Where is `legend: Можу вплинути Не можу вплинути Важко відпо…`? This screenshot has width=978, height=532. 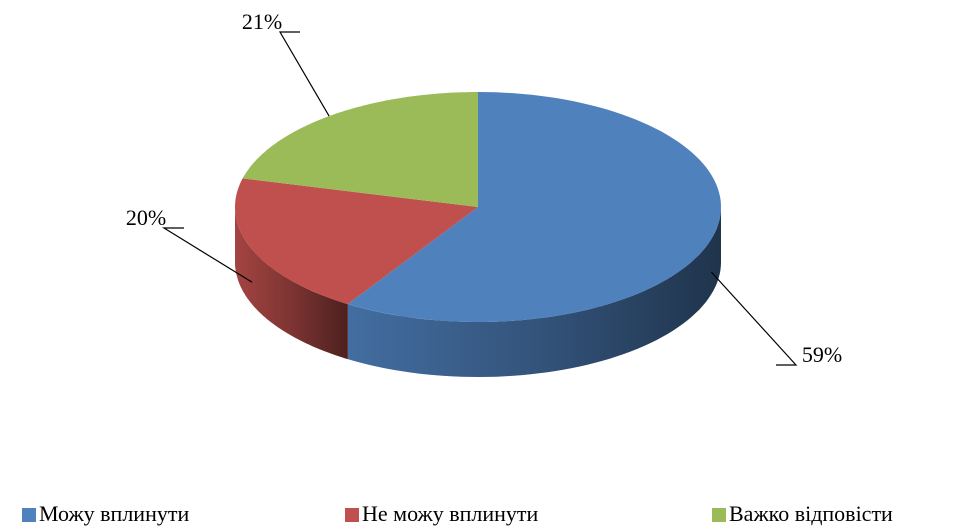
legend: Можу вплинути Не можу вплинути Важко відпо… is located at coordinates (457, 513).